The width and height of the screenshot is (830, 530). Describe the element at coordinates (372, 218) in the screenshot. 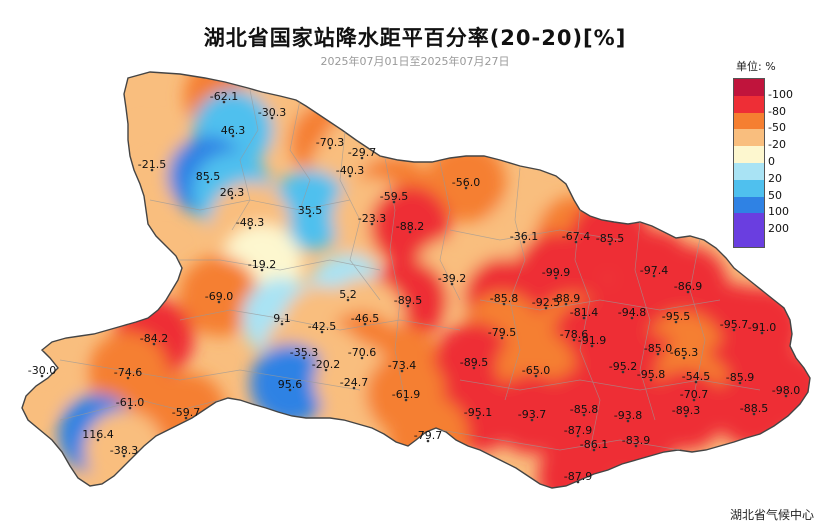

I see `station-value-label: -23.3` at that location.